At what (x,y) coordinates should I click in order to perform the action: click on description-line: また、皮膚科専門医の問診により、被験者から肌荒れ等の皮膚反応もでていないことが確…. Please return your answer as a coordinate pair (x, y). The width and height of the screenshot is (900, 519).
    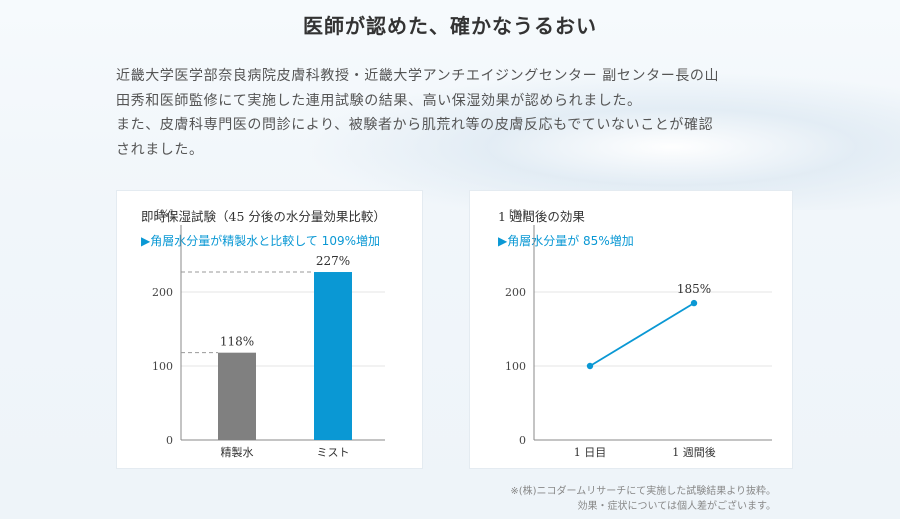
    Looking at the image, I should click on (415, 125).